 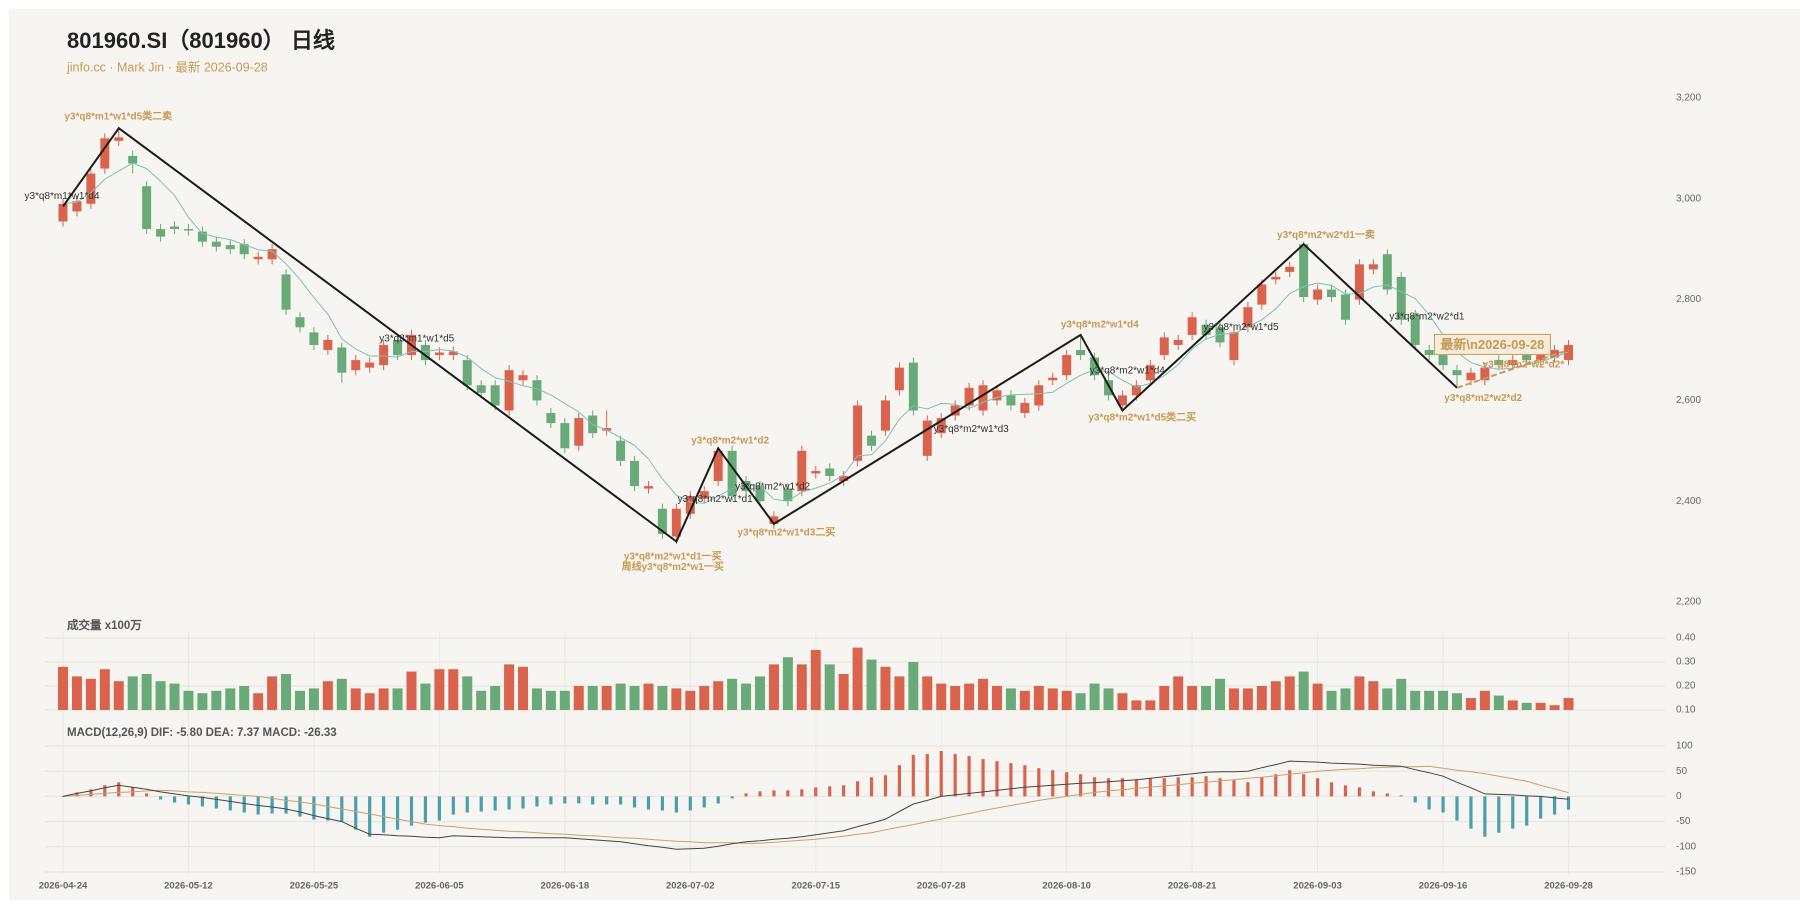 I want to click on x-tick-label: 2026-07-28, so click(x=941, y=886).